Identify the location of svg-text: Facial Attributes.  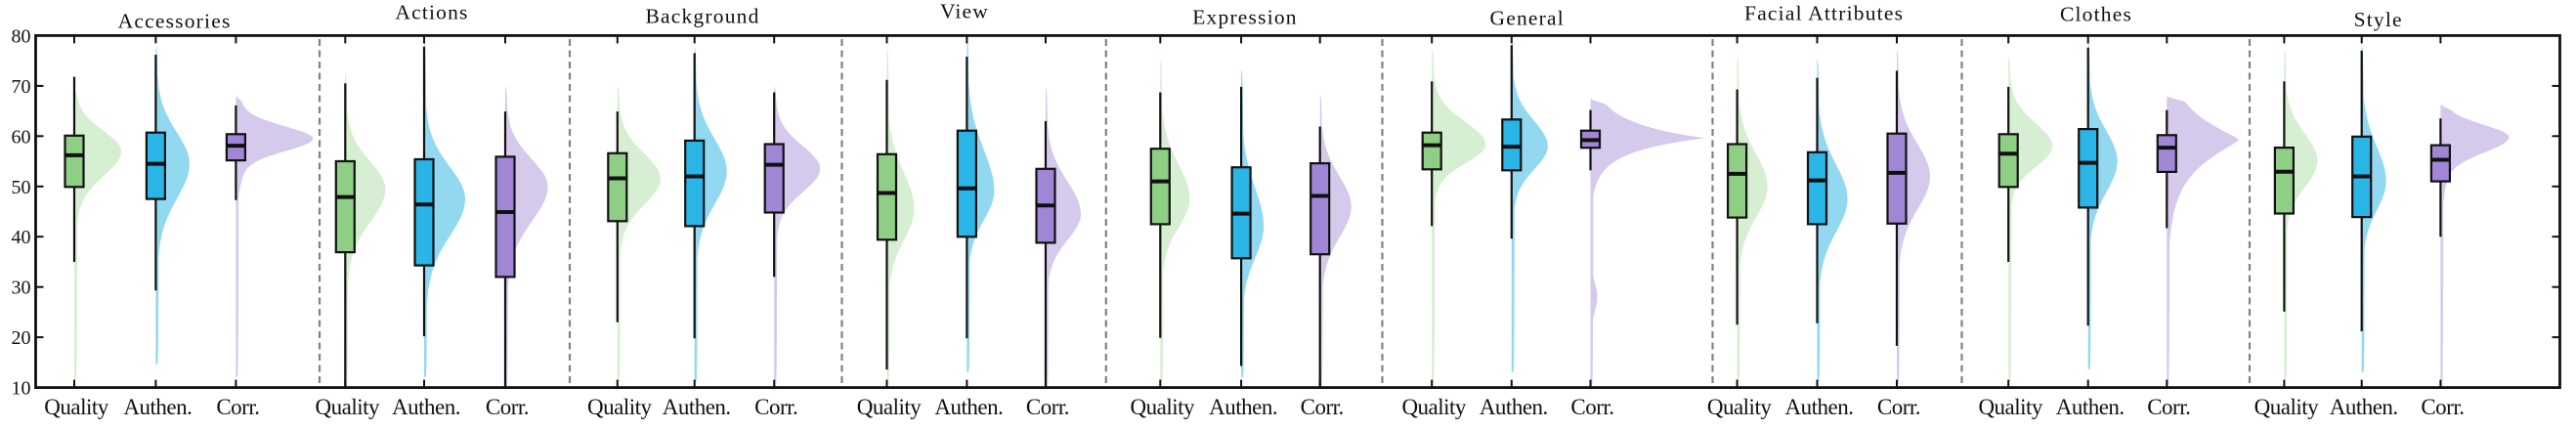
(1824, 13).